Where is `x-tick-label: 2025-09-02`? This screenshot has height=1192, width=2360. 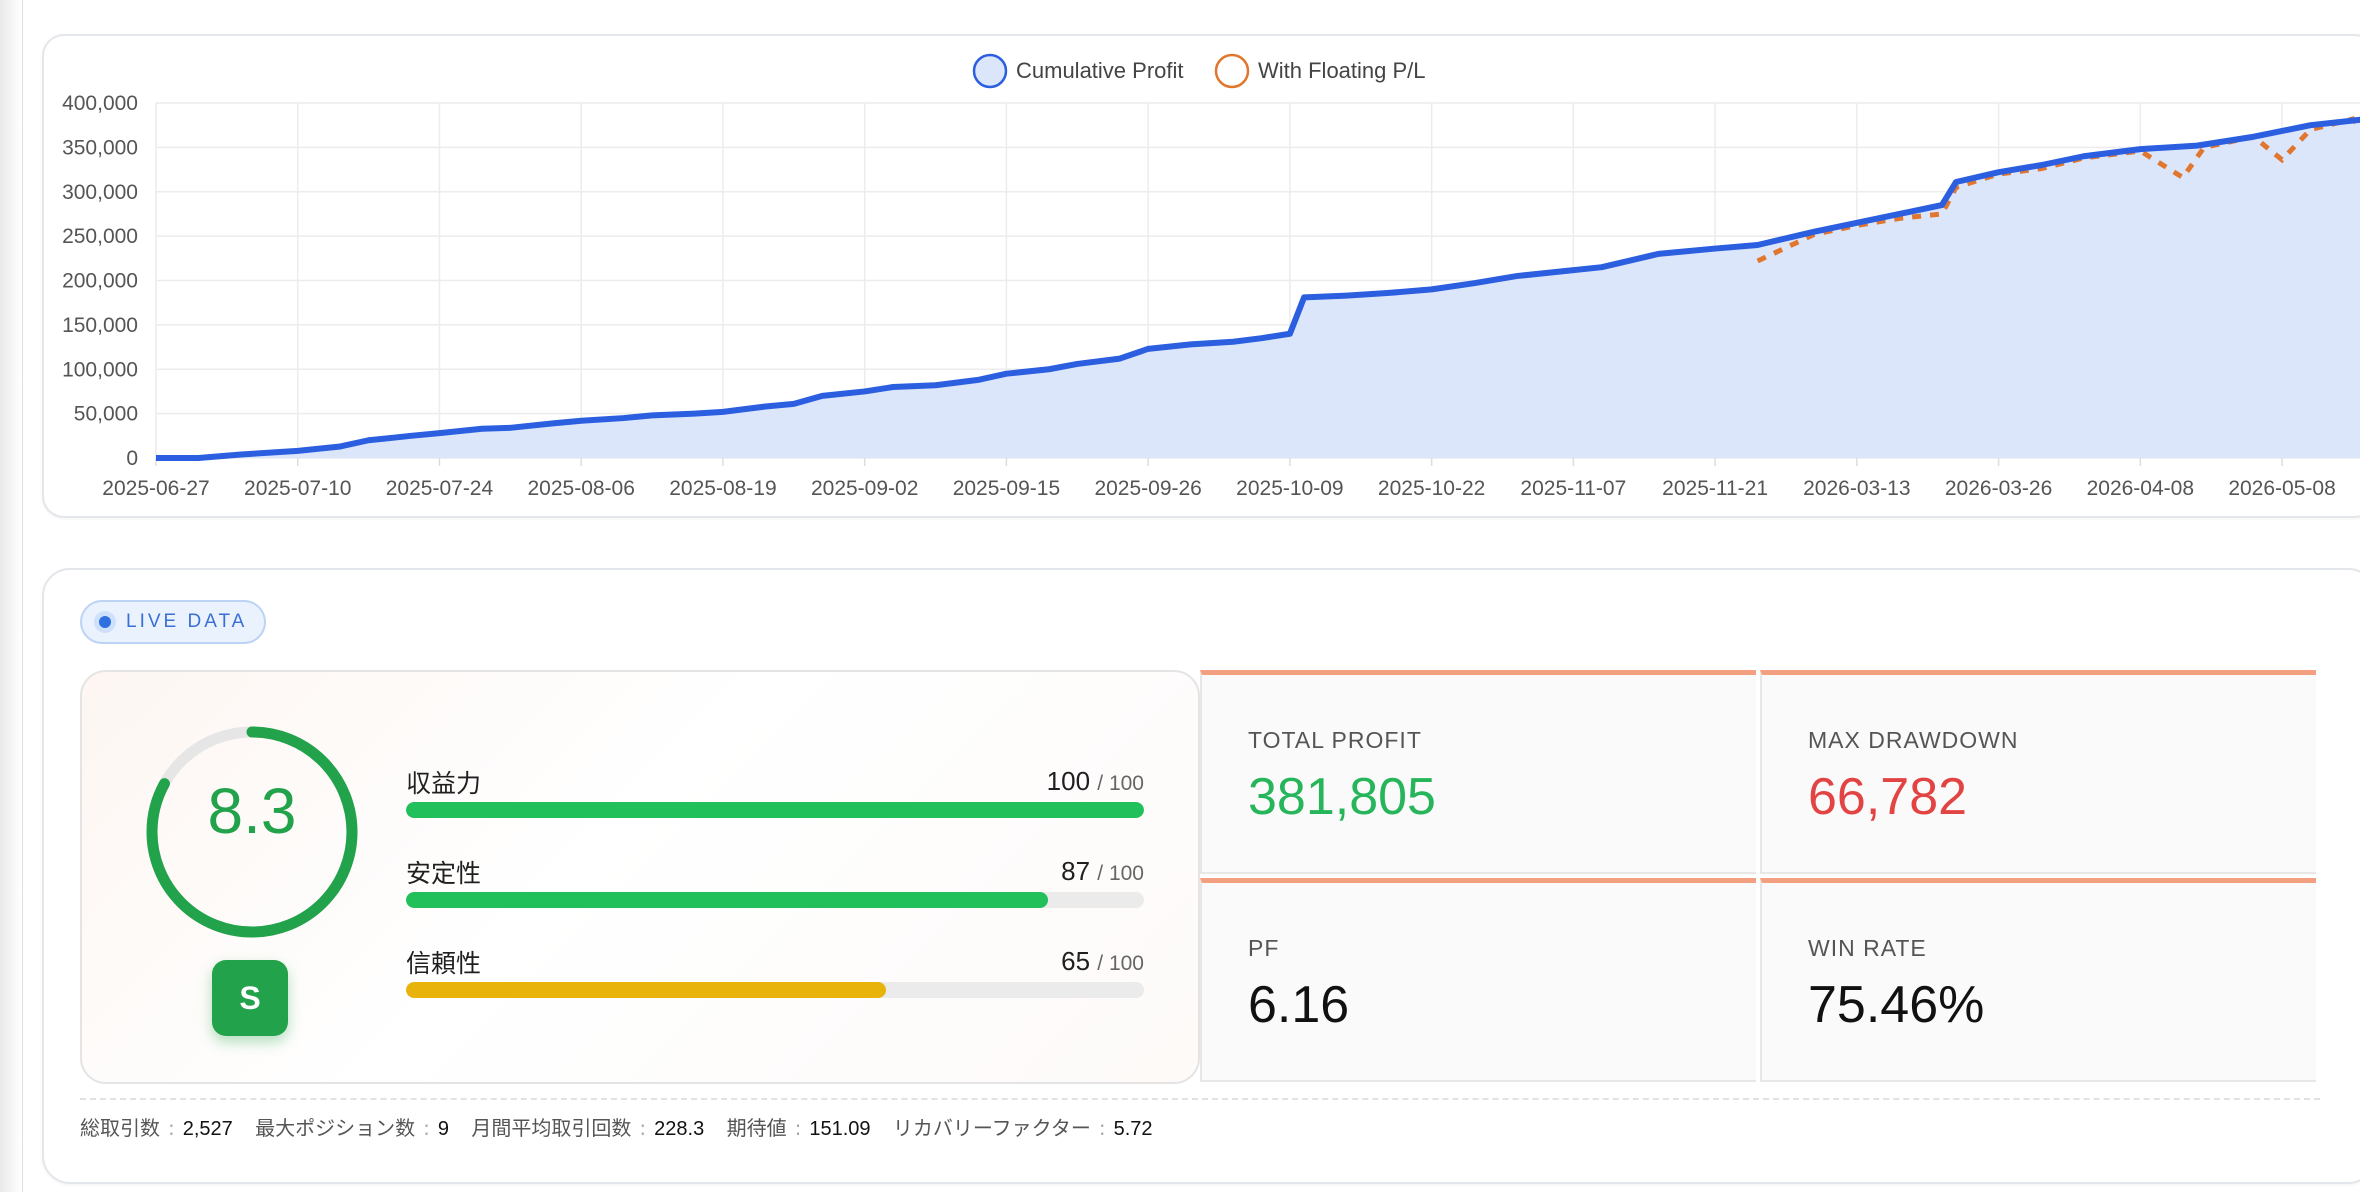 x-tick-label: 2025-09-02 is located at coordinates (864, 488).